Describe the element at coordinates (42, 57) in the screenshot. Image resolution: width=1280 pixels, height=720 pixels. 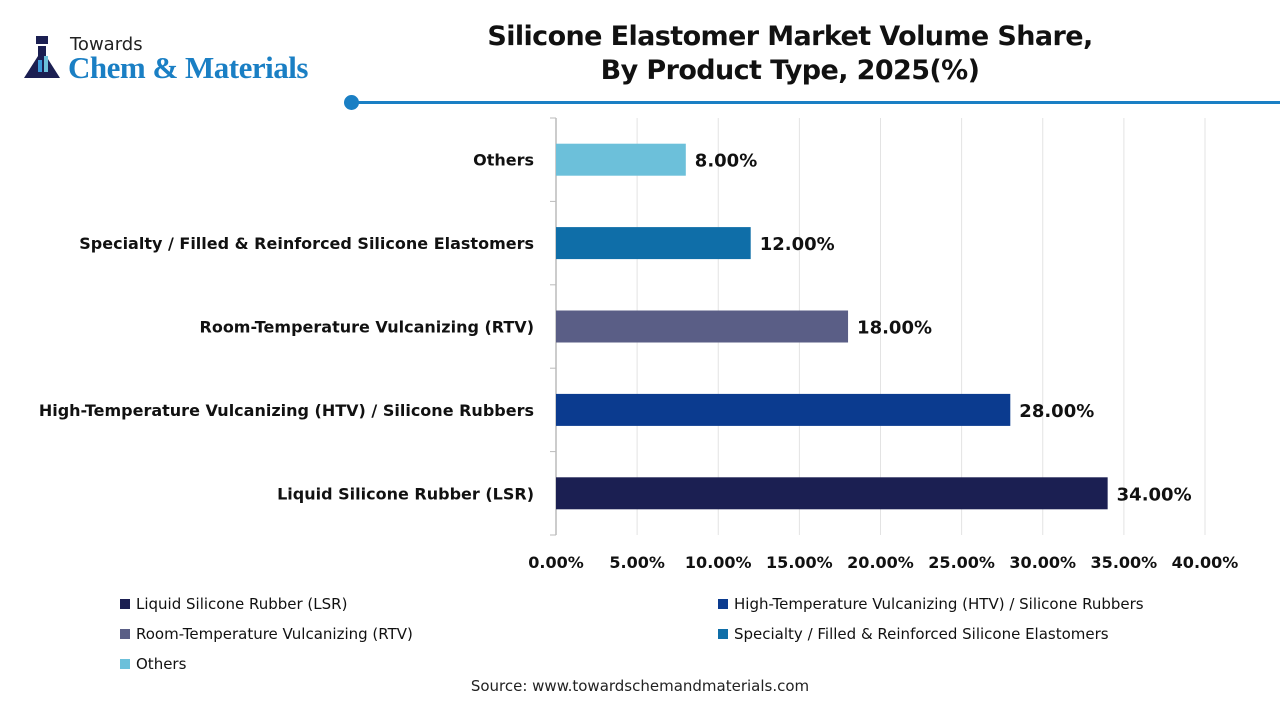
I see `flask-icon` at that location.